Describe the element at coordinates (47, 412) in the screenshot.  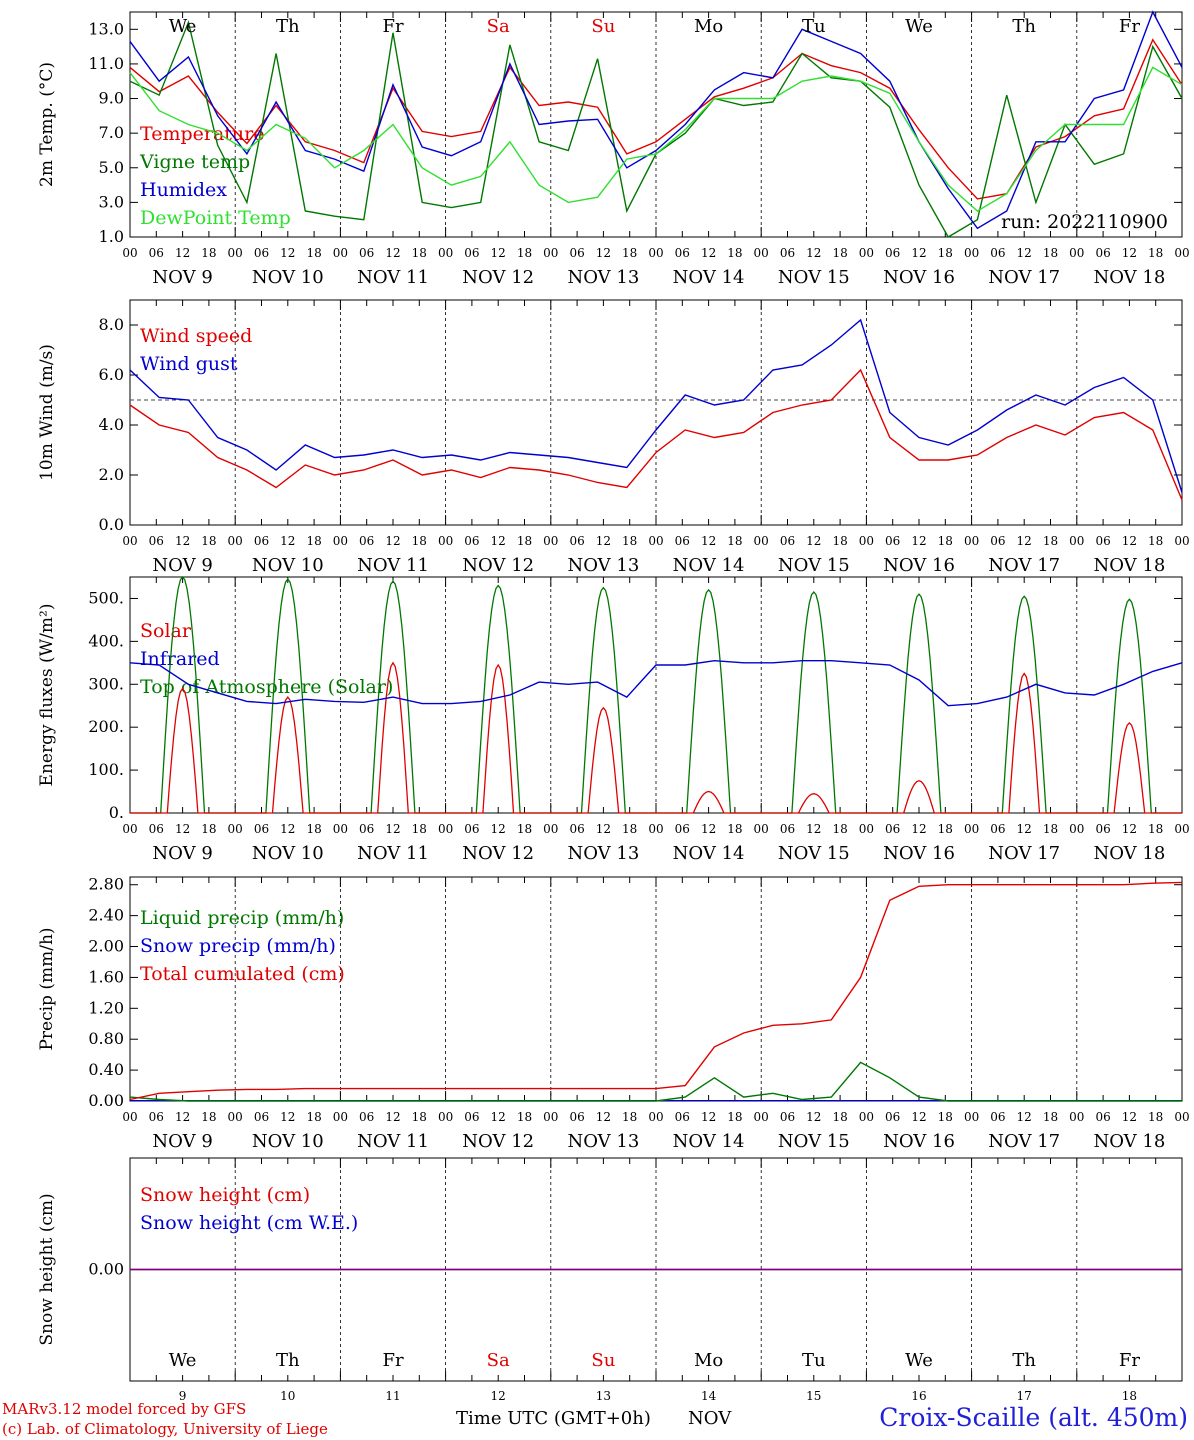
I see `y-axis-label: 10m Wind (m/s)` at that location.